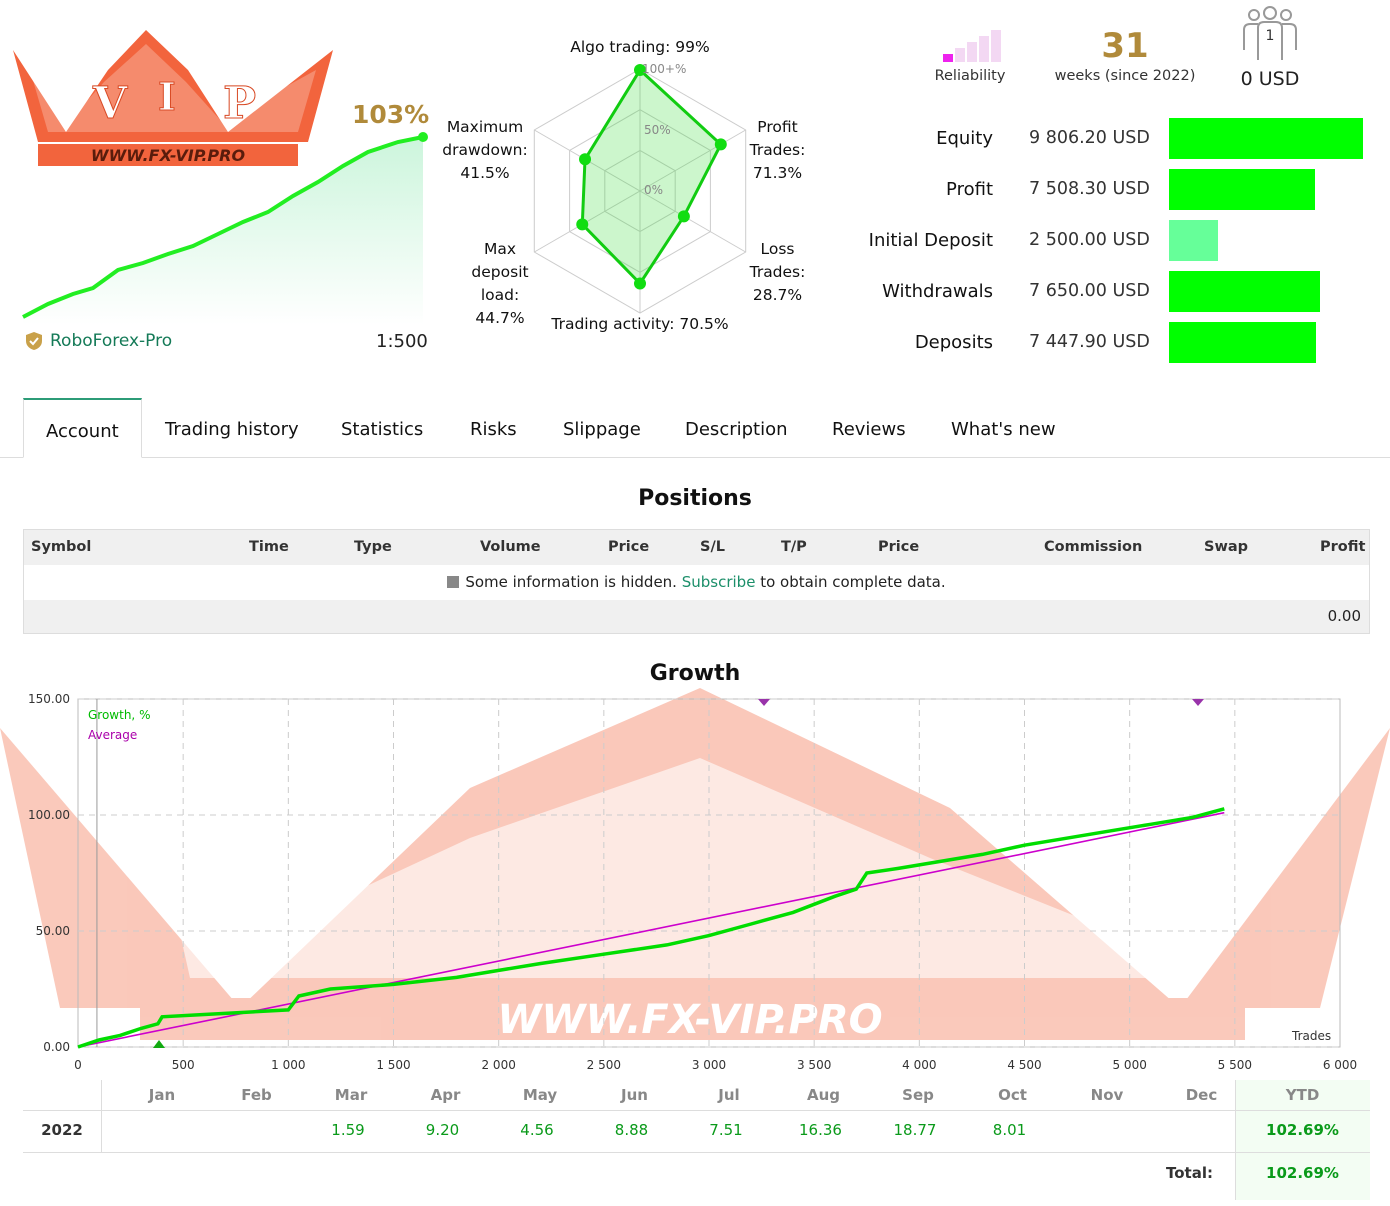 This screenshot has width=1390, height=1206. What do you see at coordinates (653, 190) in the screenshot?
I see `radar-scale-0: 0%` at bounding box center [653, 190].